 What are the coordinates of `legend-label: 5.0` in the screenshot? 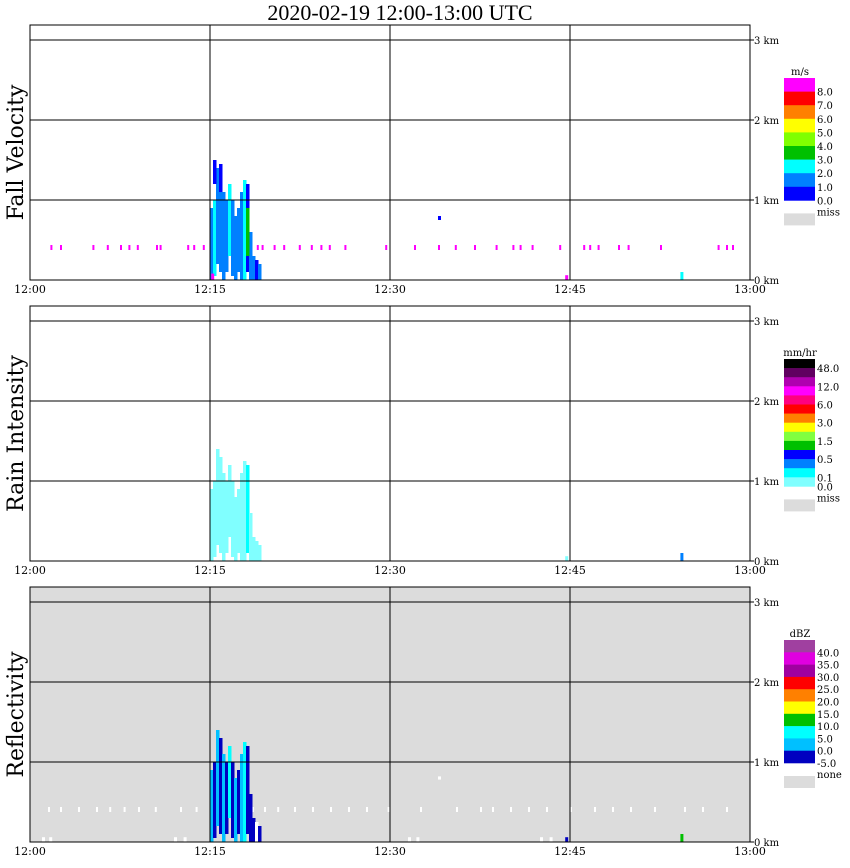 It's located at (825, 739).